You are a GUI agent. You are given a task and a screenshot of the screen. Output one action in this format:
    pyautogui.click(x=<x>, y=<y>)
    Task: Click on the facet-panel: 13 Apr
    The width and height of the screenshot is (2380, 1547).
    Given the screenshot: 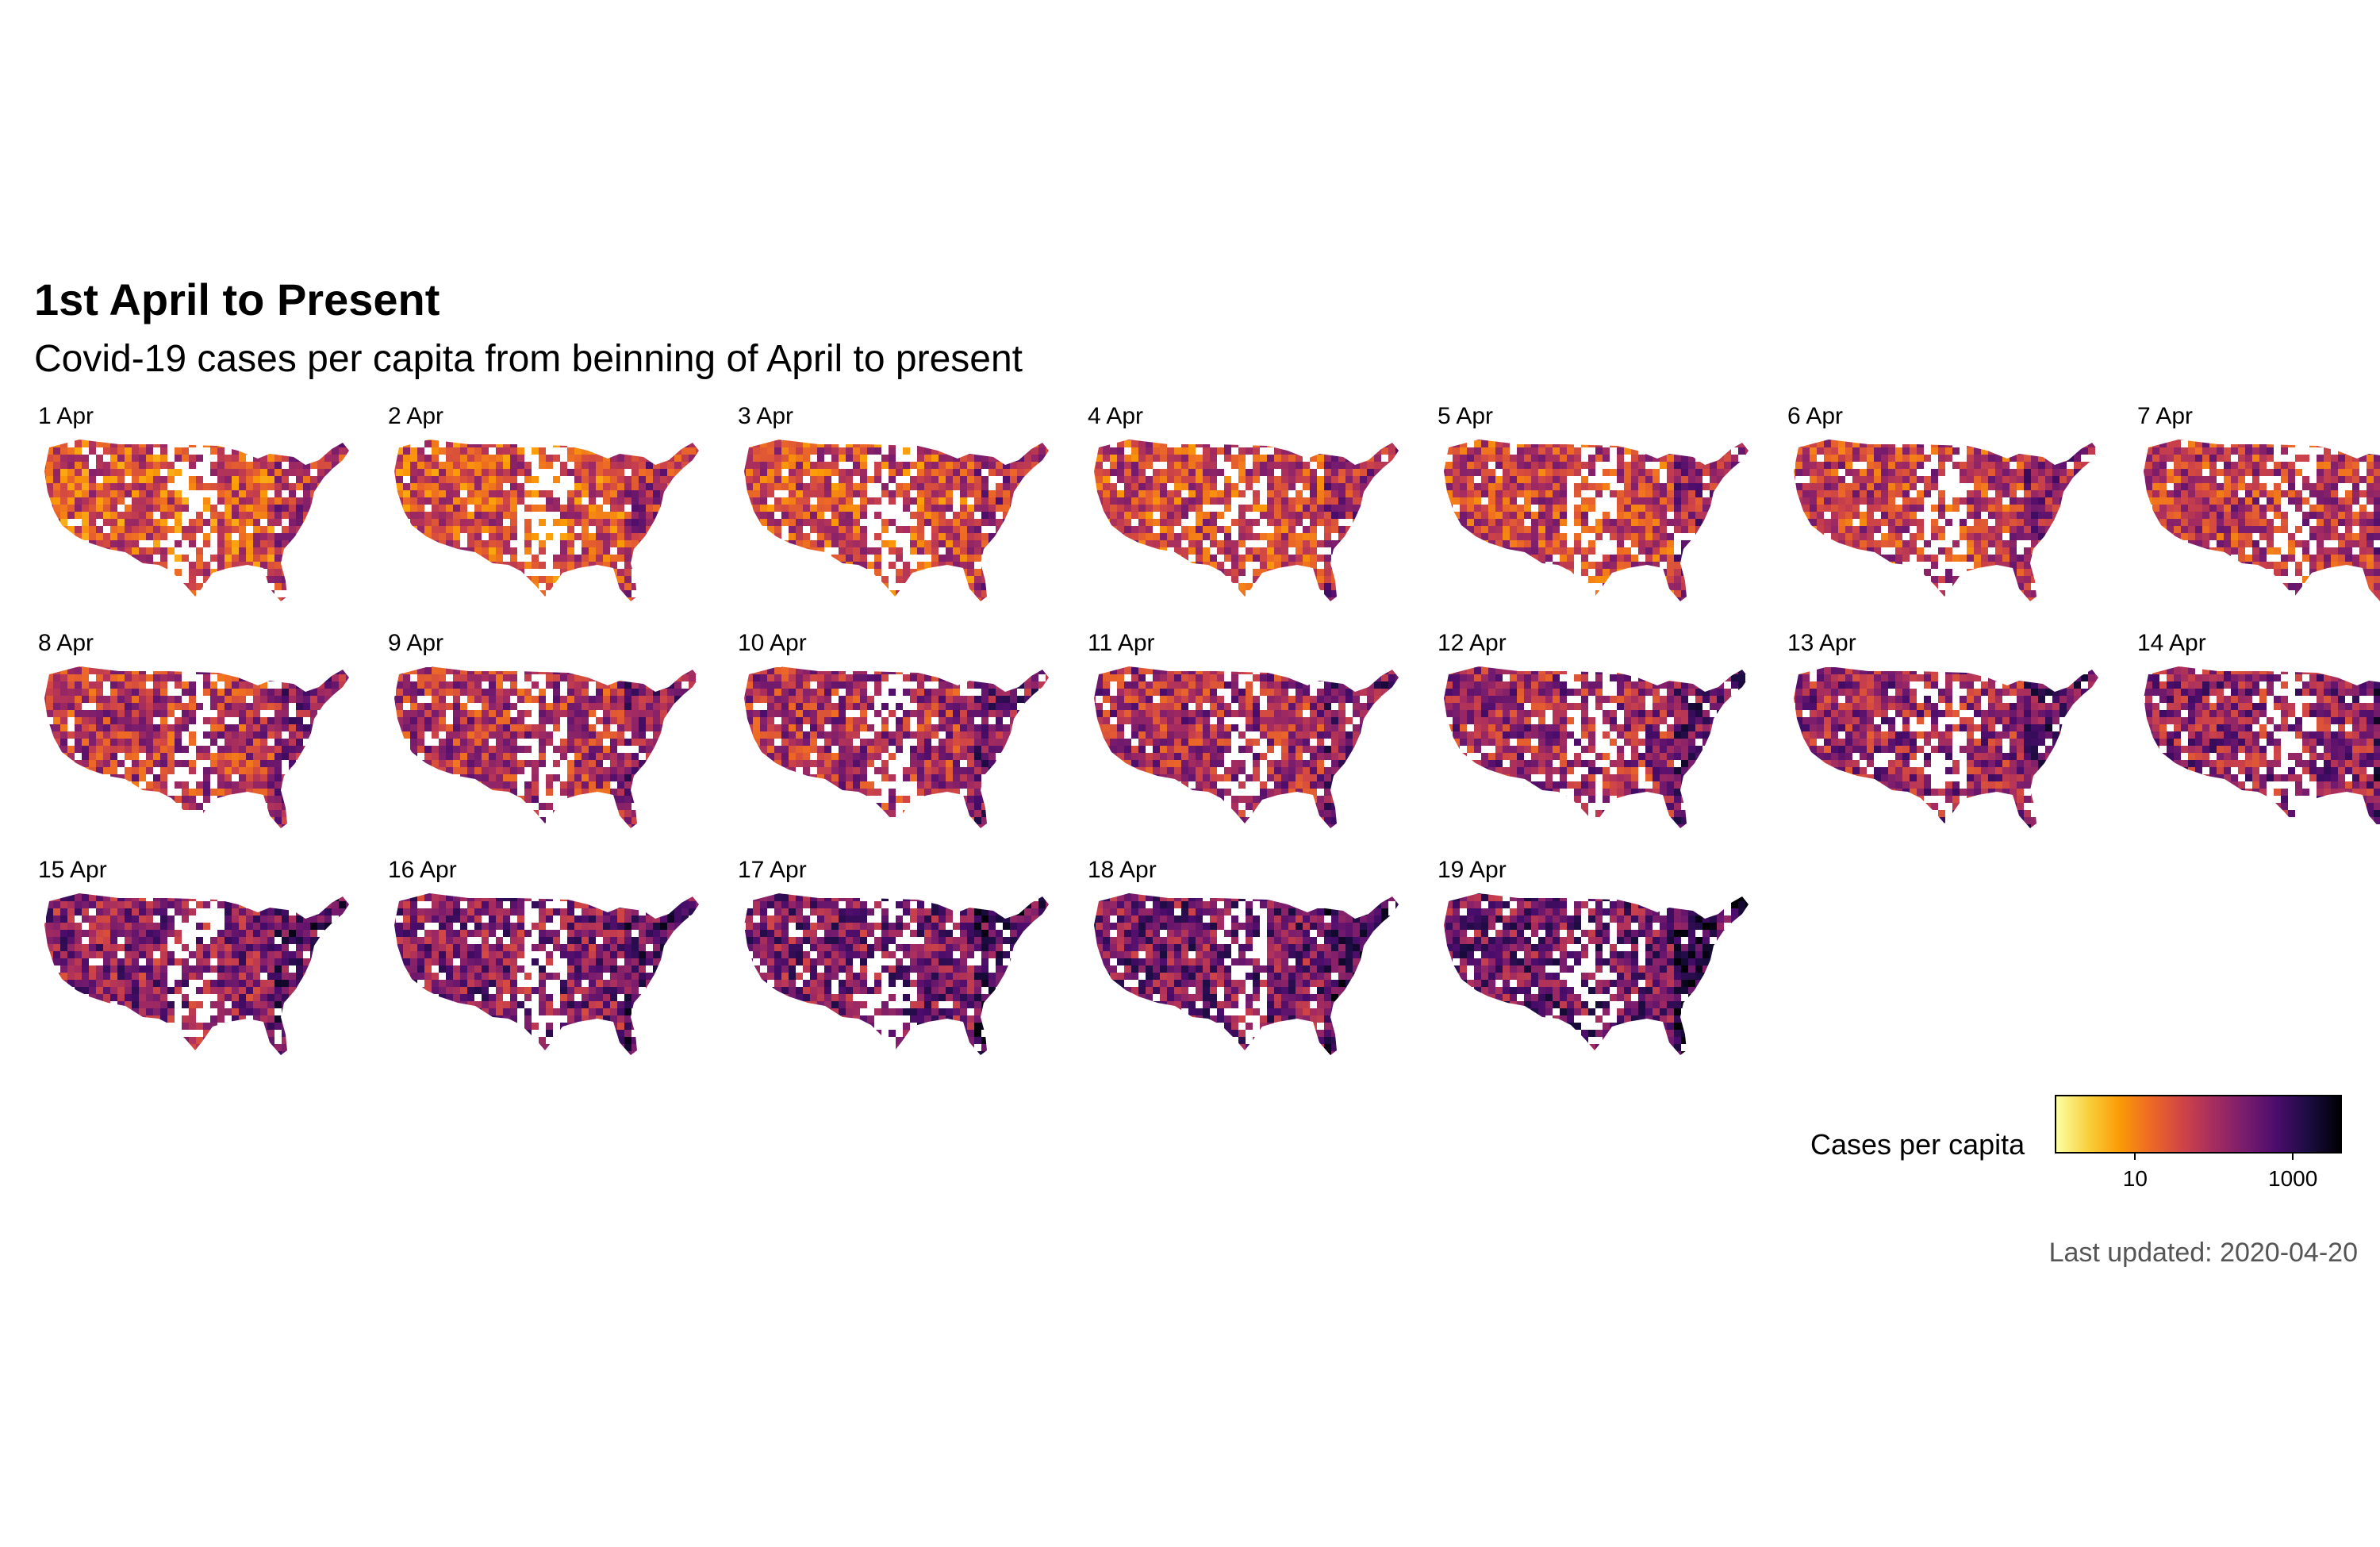 What is the action you would take?
    pyautogui.click(x=1947, y=737)
    